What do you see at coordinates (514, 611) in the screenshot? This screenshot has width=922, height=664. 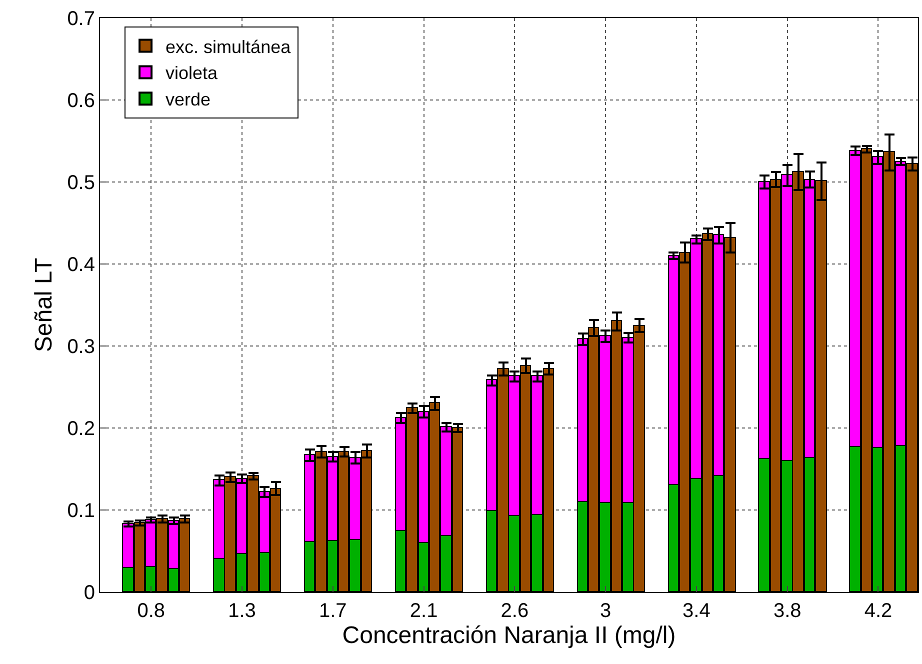 I see `x-tick-label: 2.6` at bounding box center [514, 611].